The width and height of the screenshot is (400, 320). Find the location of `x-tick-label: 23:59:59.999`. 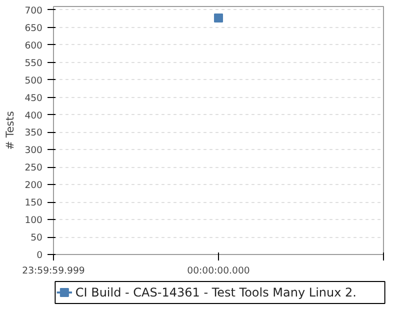

x-tick-label: 23:59:59.999 is located at coordinates (53, 271).